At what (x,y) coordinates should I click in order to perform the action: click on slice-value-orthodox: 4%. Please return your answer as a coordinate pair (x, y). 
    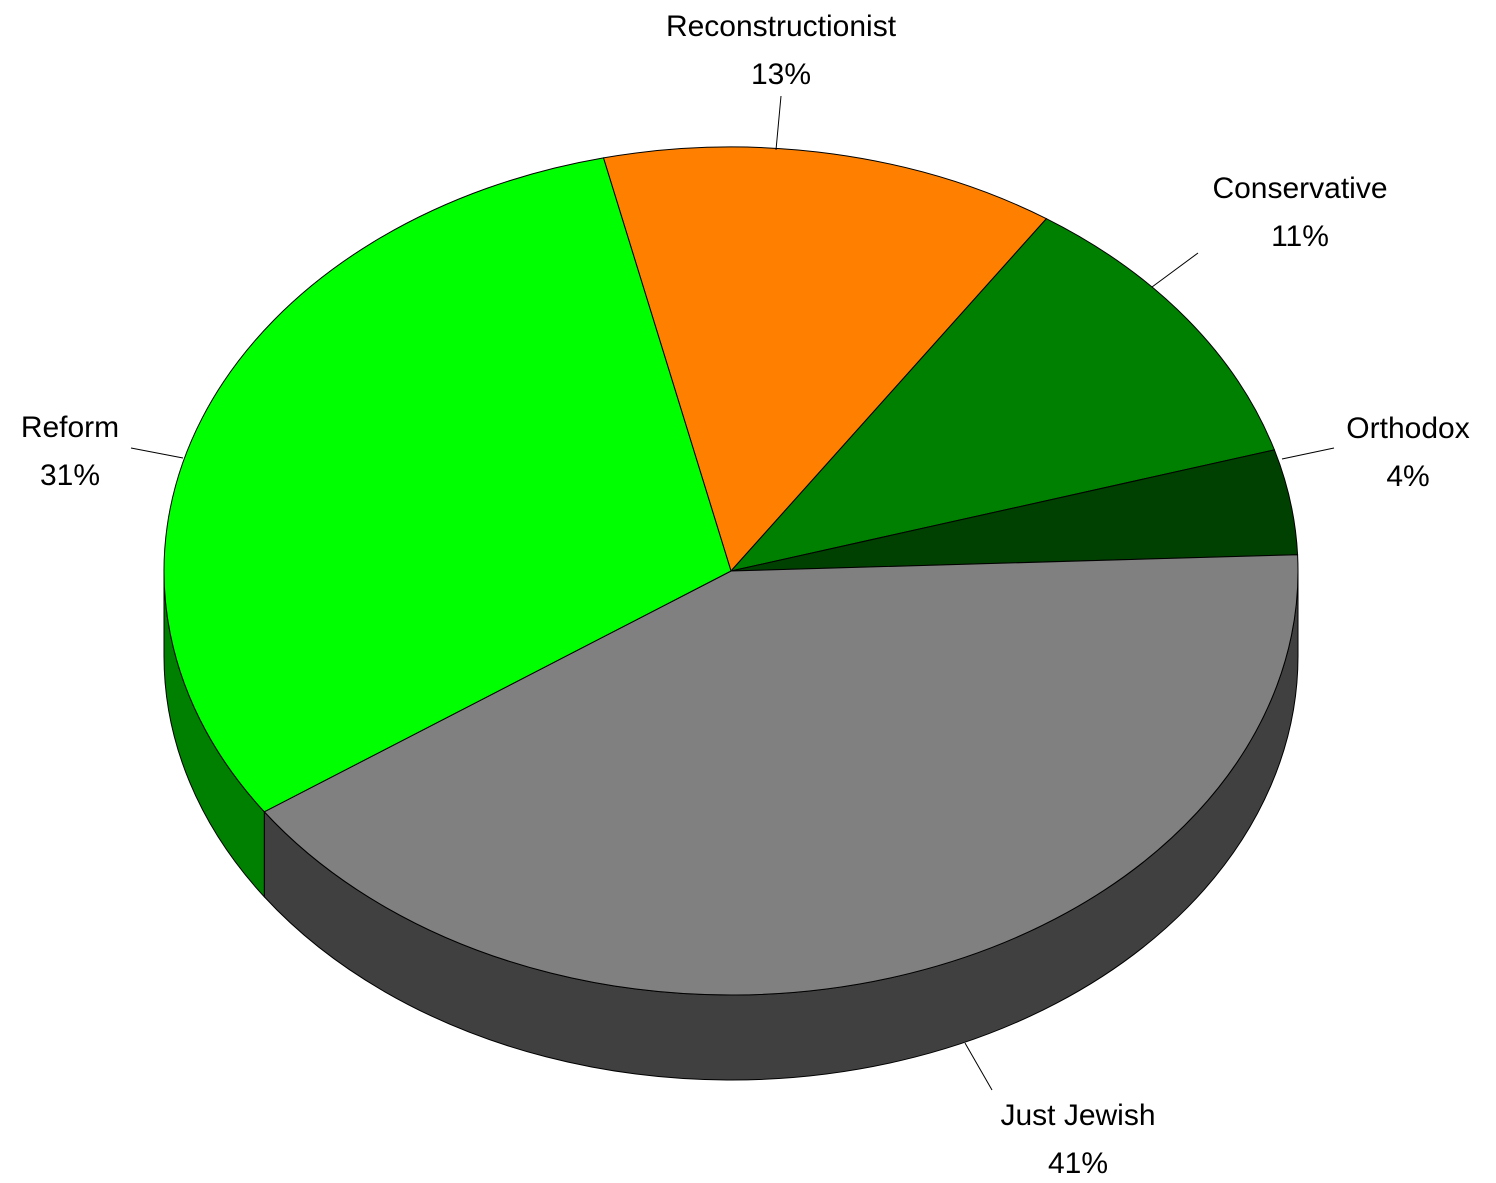
    Looking at the image, I should click on (1407, 476).